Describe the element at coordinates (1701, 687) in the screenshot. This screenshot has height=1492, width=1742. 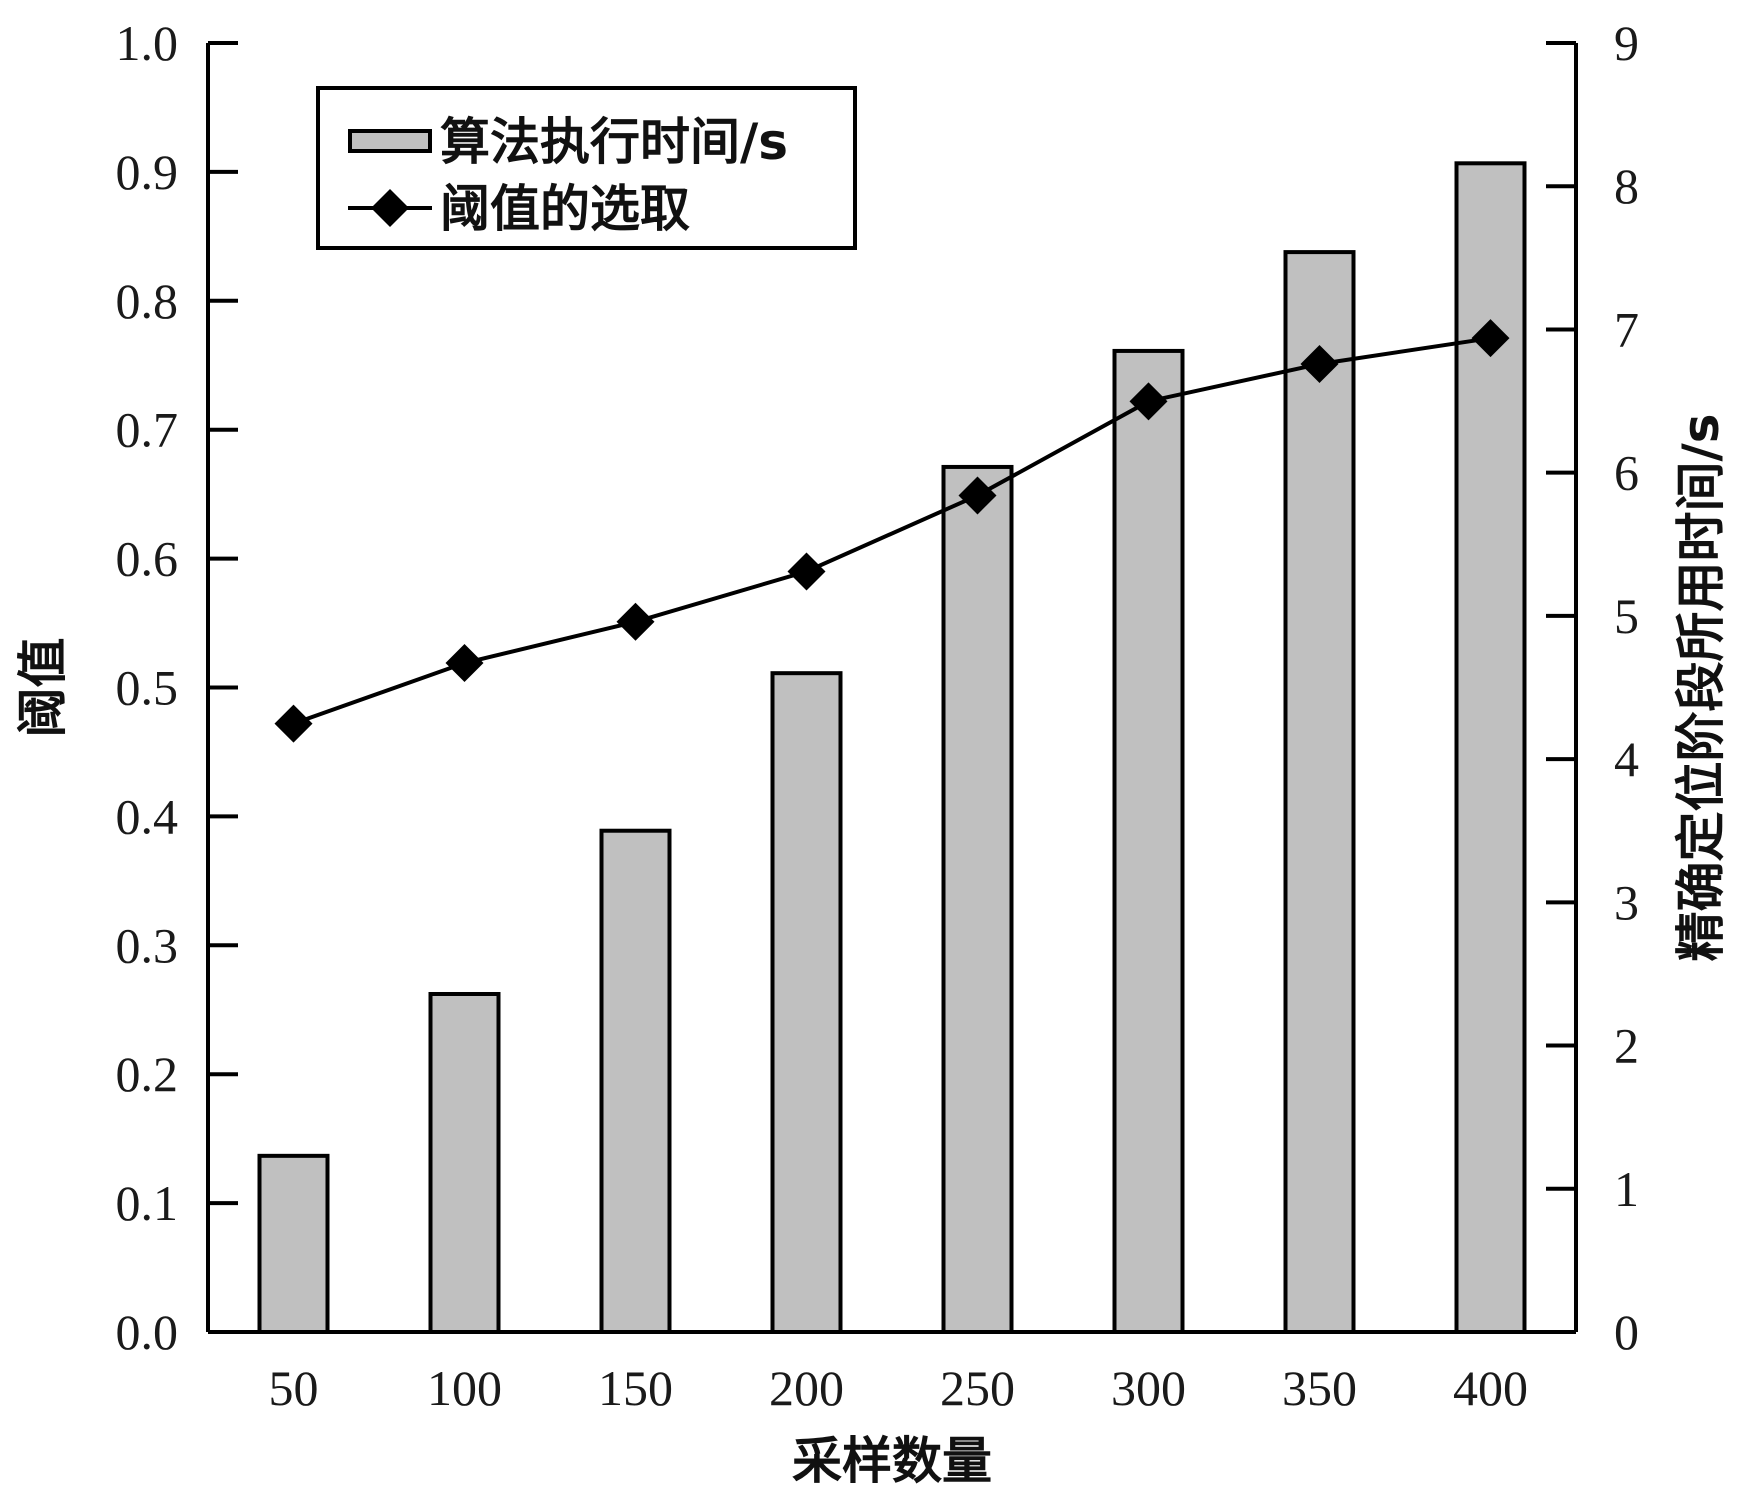
I see `right-y-axis-title: 精确定位阶段所用时间/s` at that location.